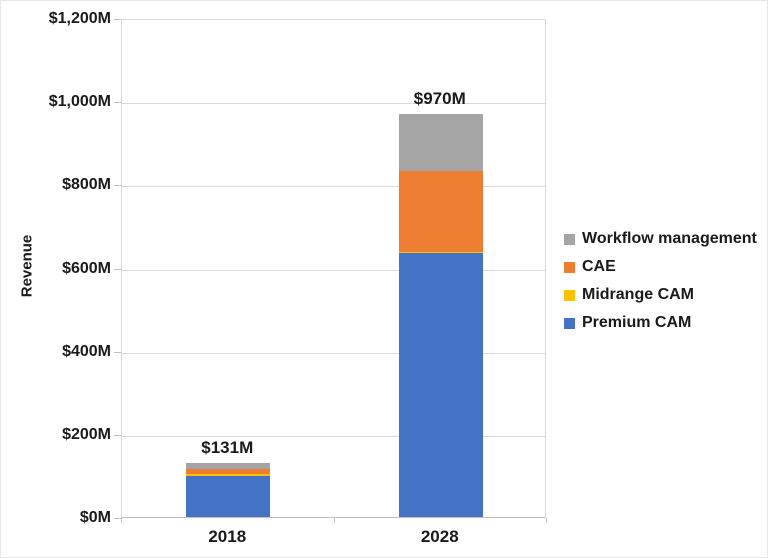  Describe the element at coordinates (439, 98) in the screenshot. I see `total-label-2028: $970M` at that location.